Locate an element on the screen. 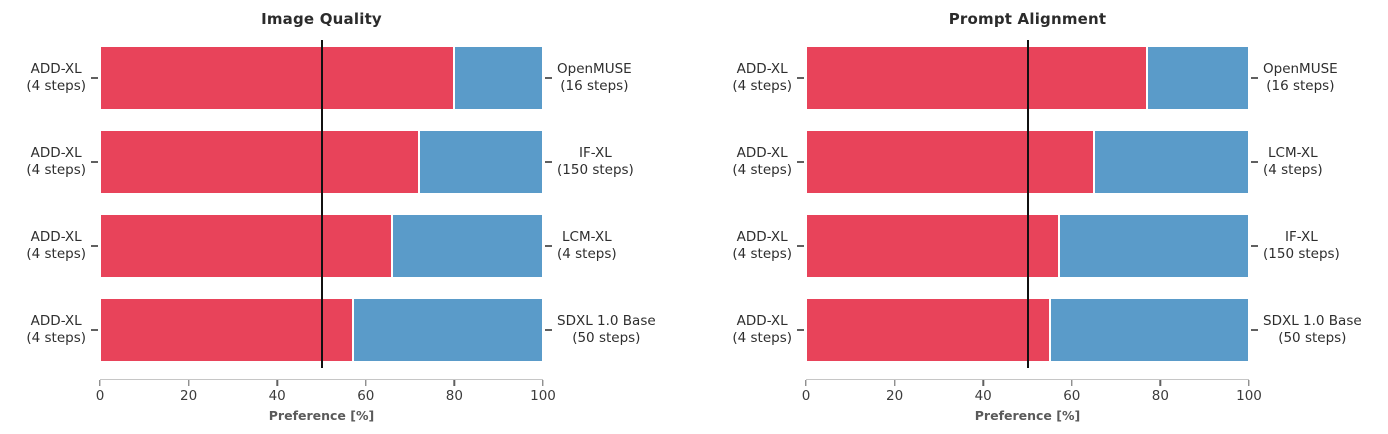 This screenshot has width=1388, height=434. chart-title: Image Quality is located at coordinates (321, 19).